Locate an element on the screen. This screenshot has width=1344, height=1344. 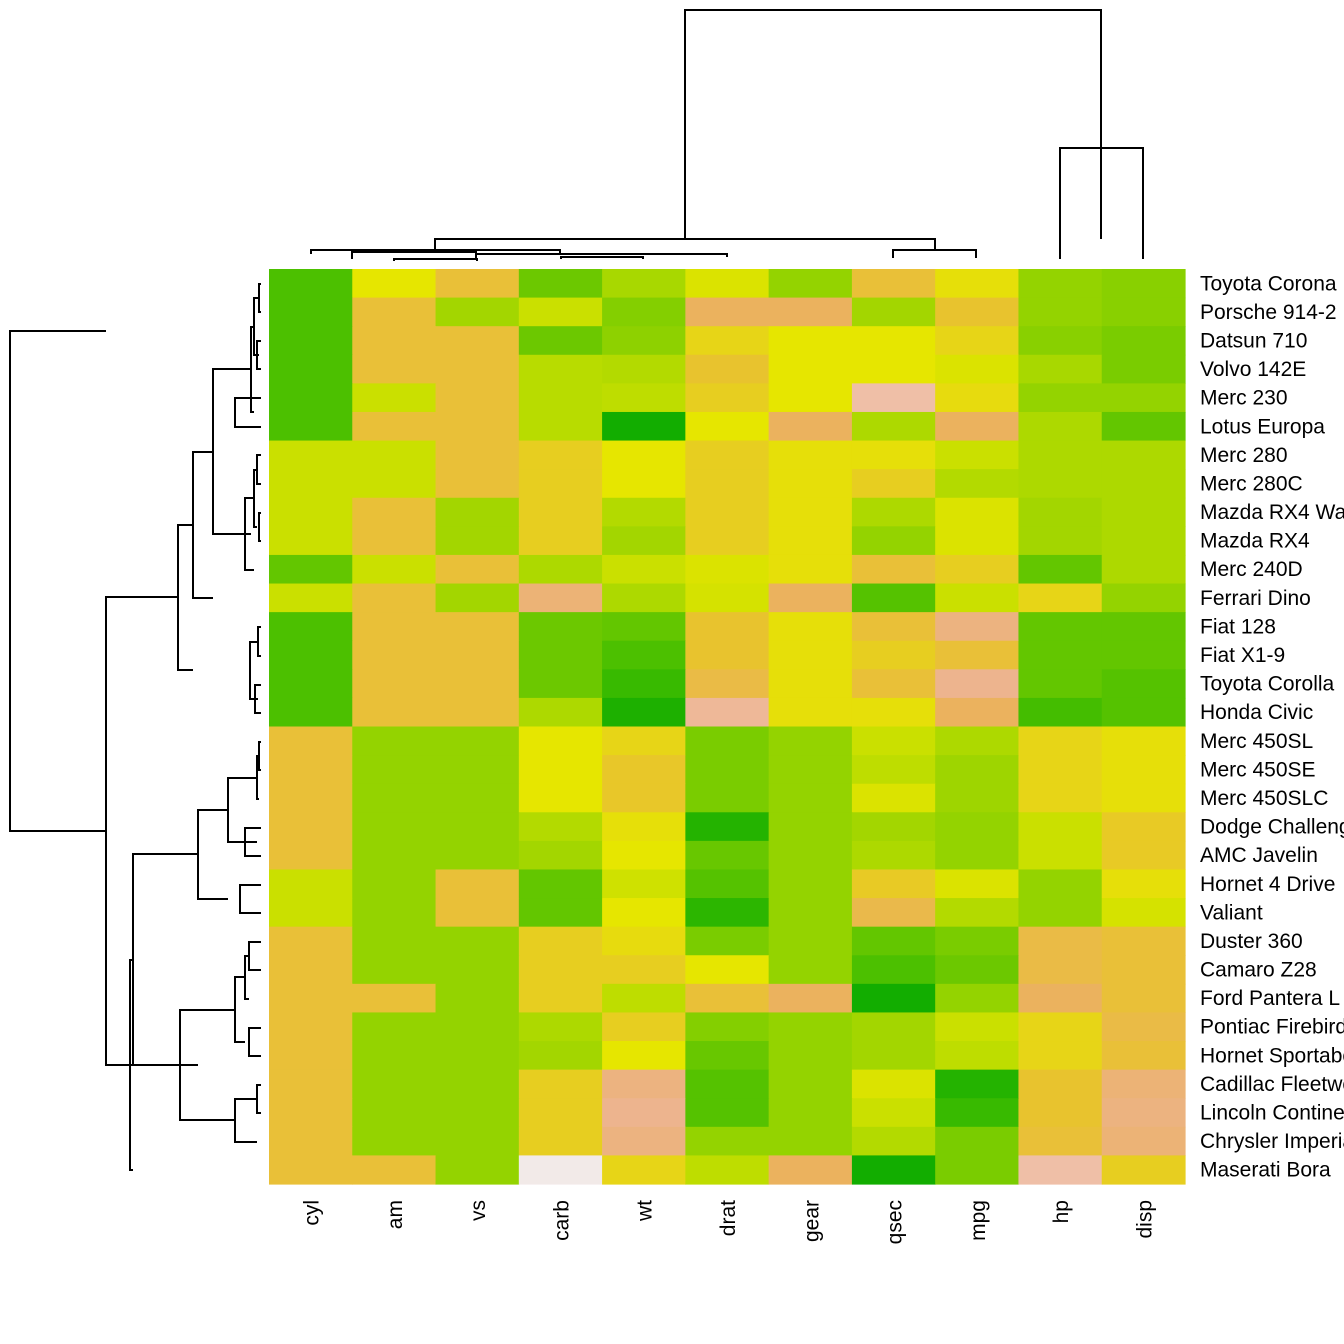
row-label: Honda Civic is located at coordinates (1256, 712).